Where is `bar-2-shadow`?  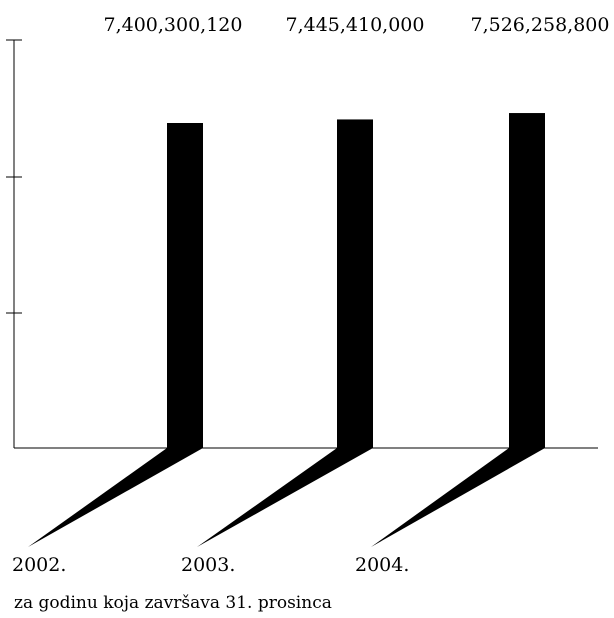 bar-2-shadow is located at coordinates (285, 497).